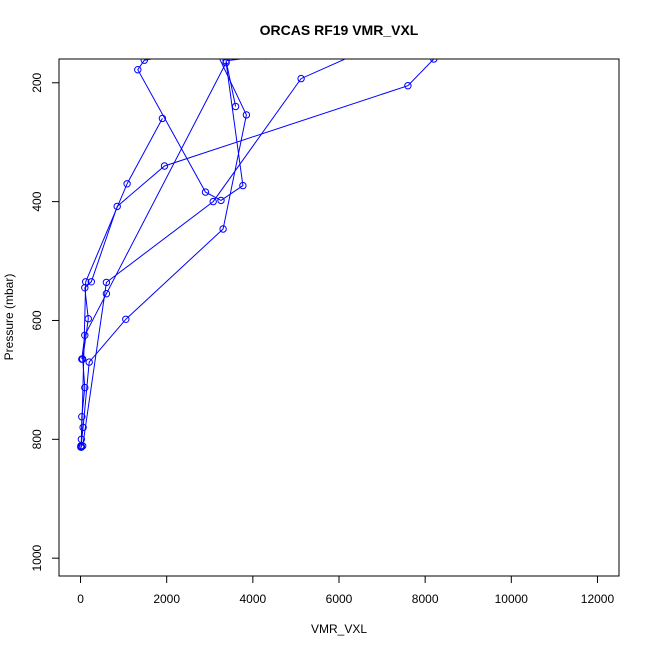 The height and width of the screenshot is (650, 650). What do you see at coordinates (425, 599) in the screenshot?
I see `x-tick-label: 8000` at bounding box center [425, 599].